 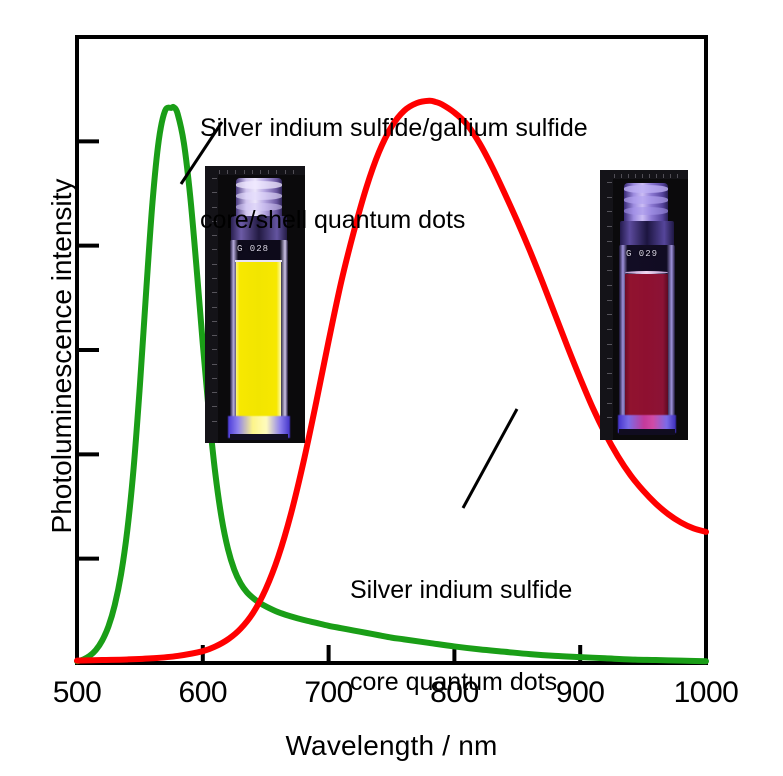 What do you see at coordinates (642, 254) in the screenshot?
I see `vial-label-right: G 029` at bounding box center [642, 254].